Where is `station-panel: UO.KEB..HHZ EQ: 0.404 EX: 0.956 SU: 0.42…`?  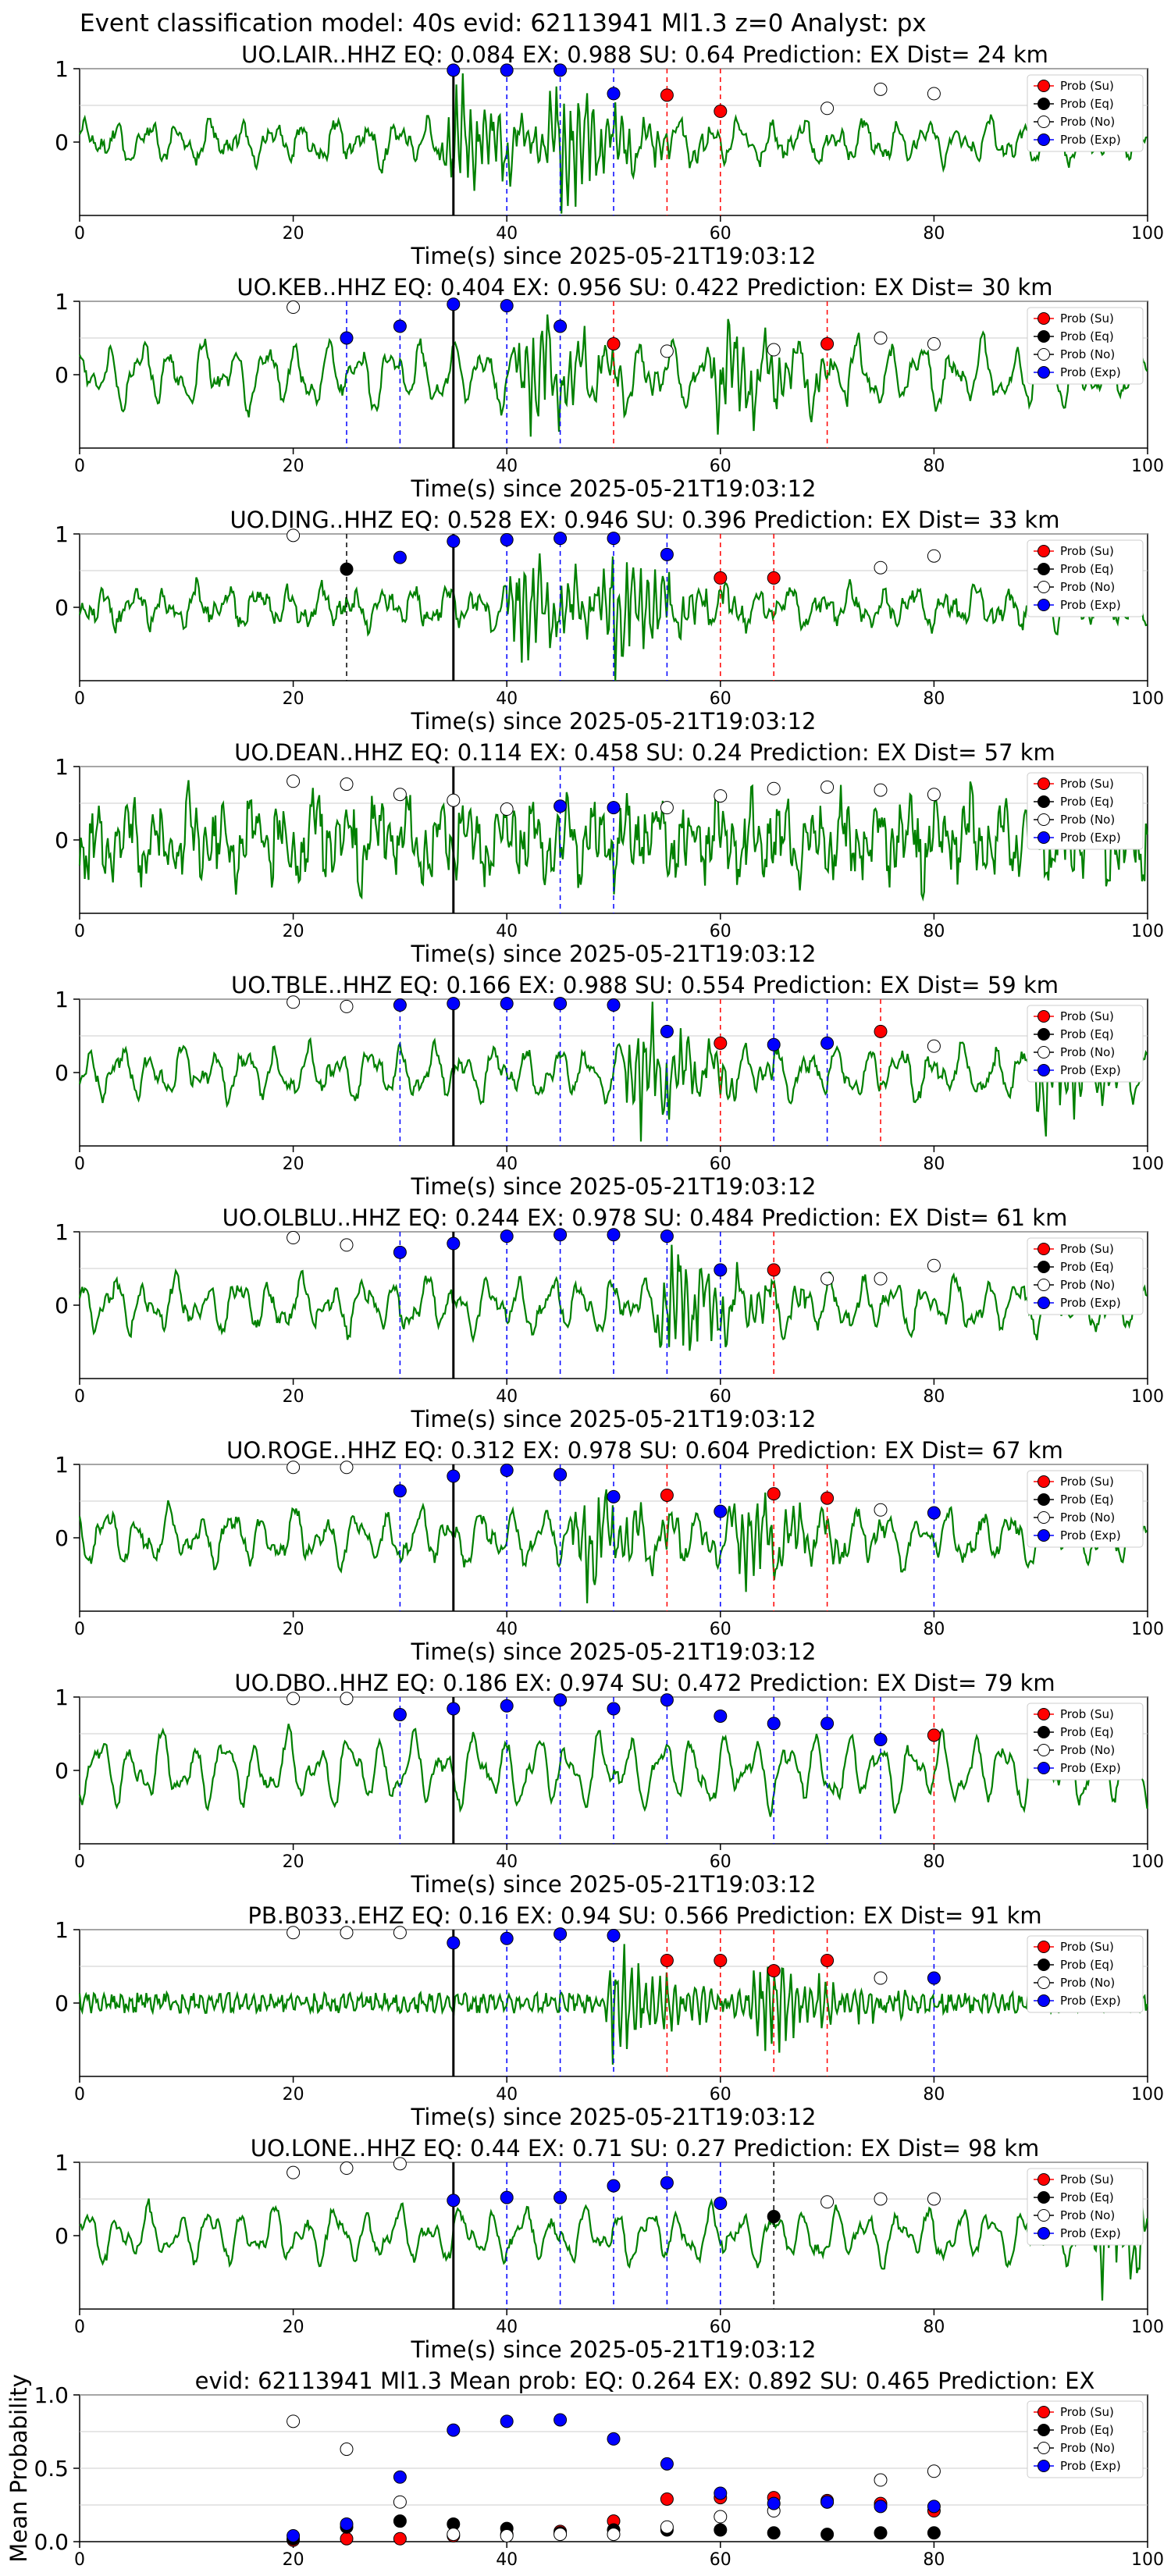
station-panel: UO.KEB..HHZ EQ: 0.404 EX: 0.956 SU: 0.42… is located at coordinates (609, 388).